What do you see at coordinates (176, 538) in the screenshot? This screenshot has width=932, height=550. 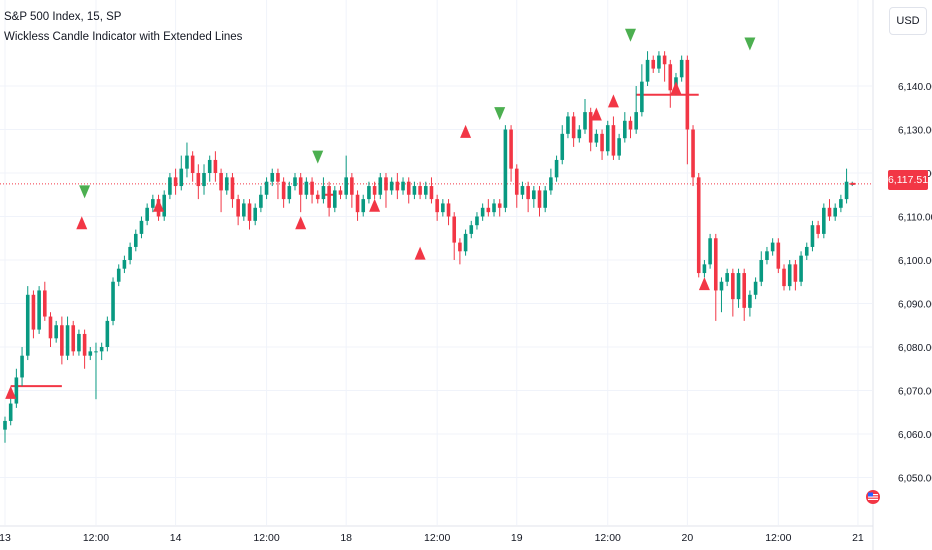 I see `x-tick-label: 14` at bounding box center [176, 538].